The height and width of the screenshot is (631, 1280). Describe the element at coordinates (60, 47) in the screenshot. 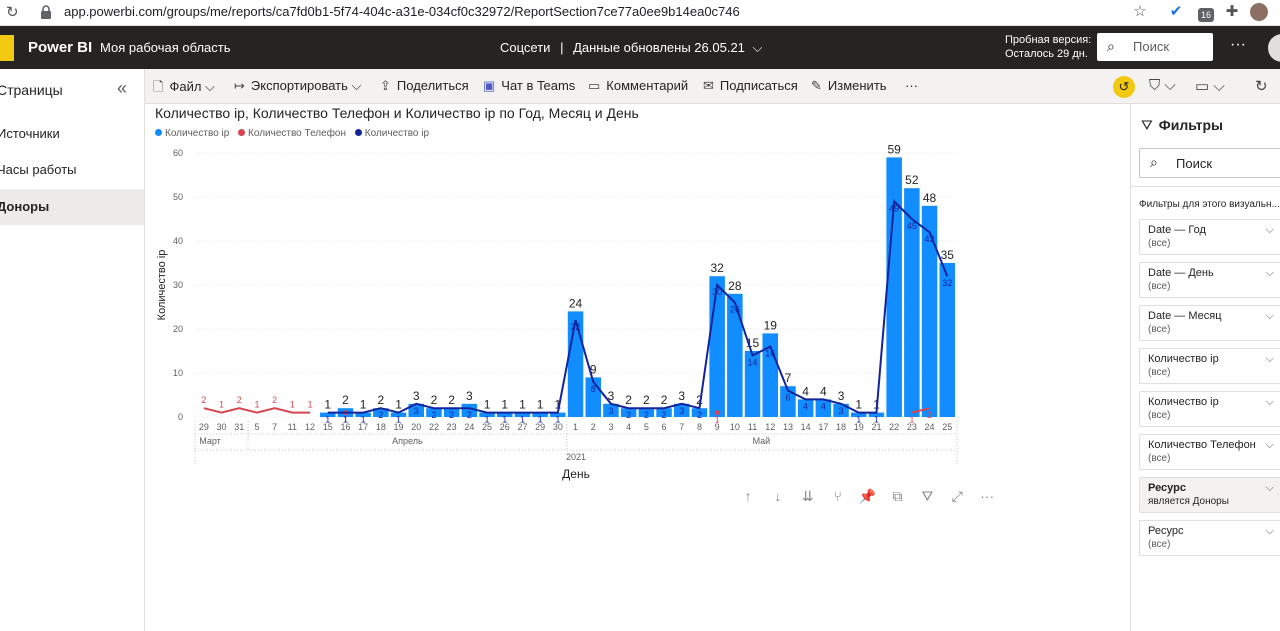

I see `brand-name: Power BI` at that location.